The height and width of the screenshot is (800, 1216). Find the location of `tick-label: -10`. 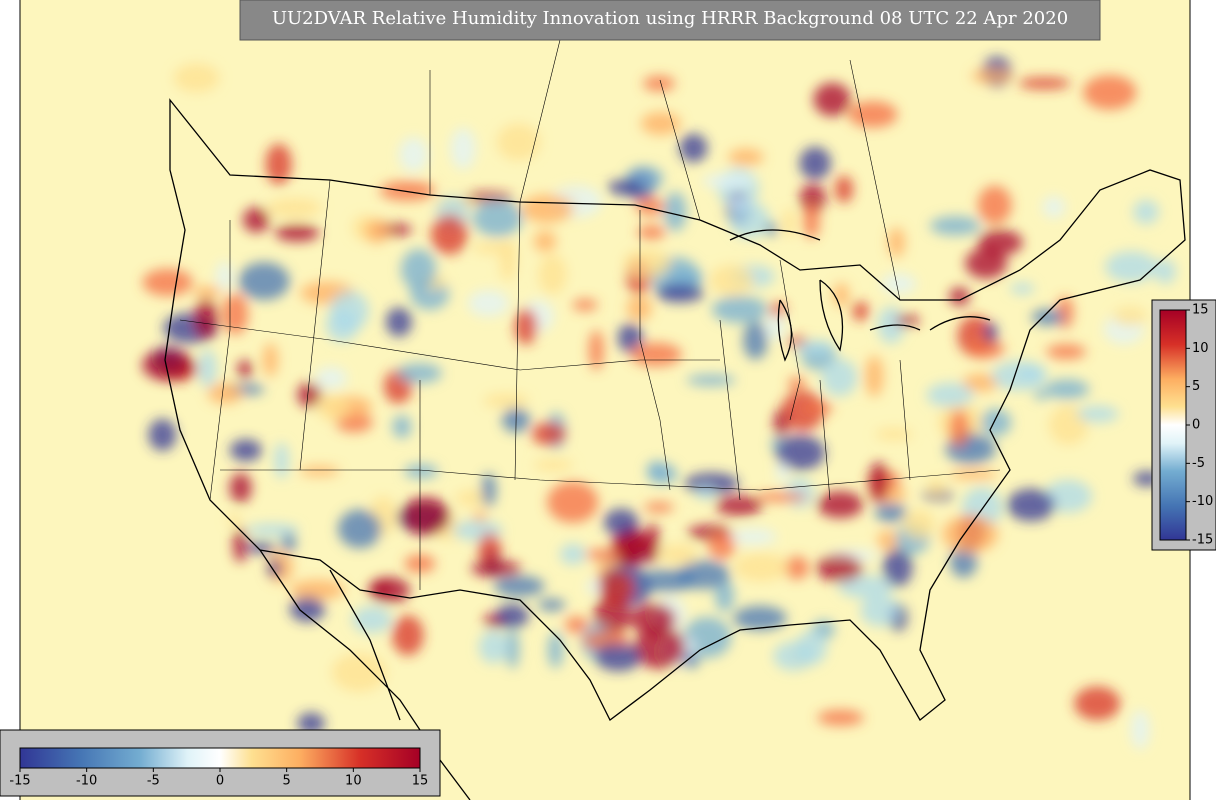

tick-label: -10 is located at coordinates (86, 781).